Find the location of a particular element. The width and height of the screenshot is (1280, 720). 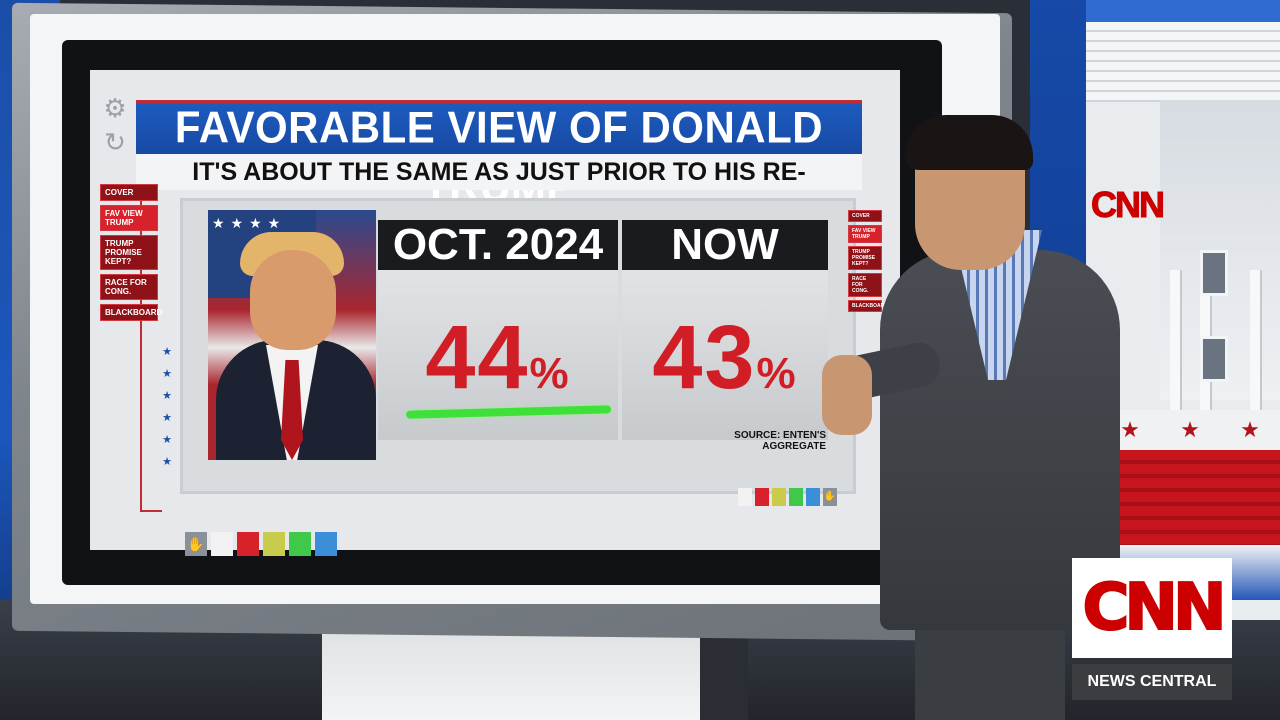

left-rail is located at coordinates (151, 321).